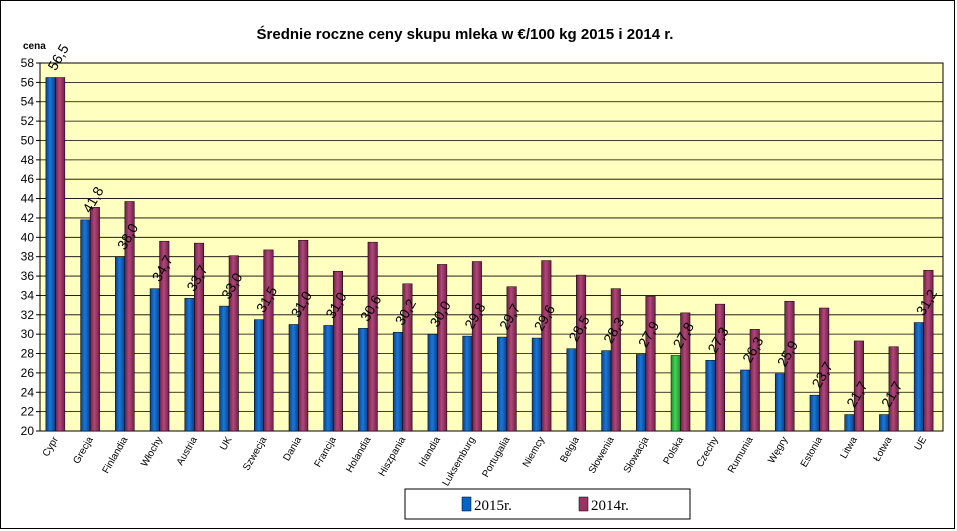  Describe the element at coordinates (83, 450) in the screenshot. I see `category-label: Grecja` at that location.